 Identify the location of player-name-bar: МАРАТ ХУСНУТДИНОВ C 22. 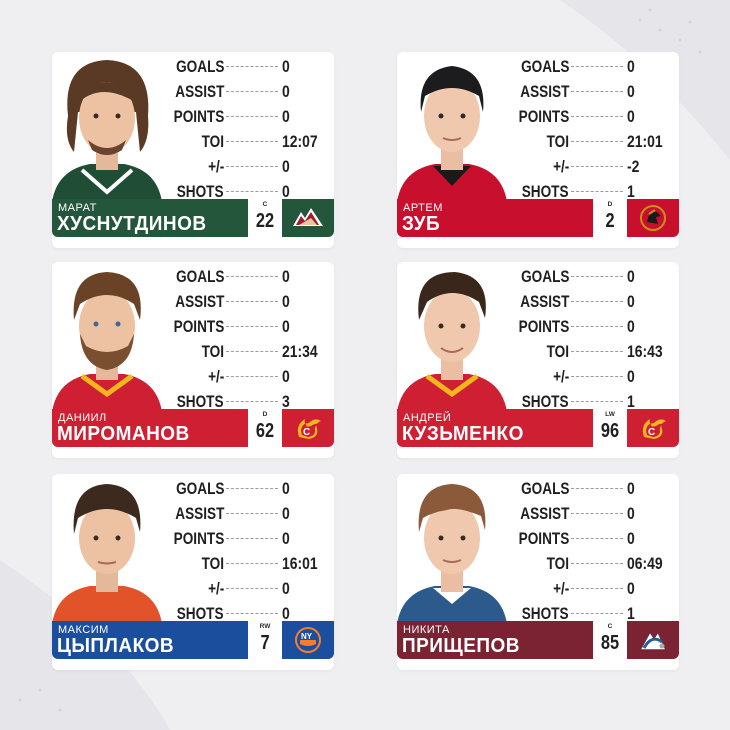
(193, 218).